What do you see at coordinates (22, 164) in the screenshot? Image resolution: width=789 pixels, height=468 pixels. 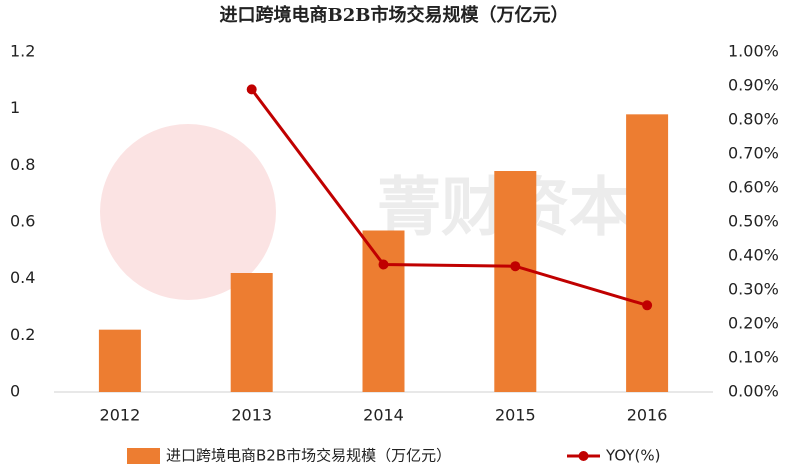 I see `y-tick-label: 0.8` at bounding box center [22, 164].